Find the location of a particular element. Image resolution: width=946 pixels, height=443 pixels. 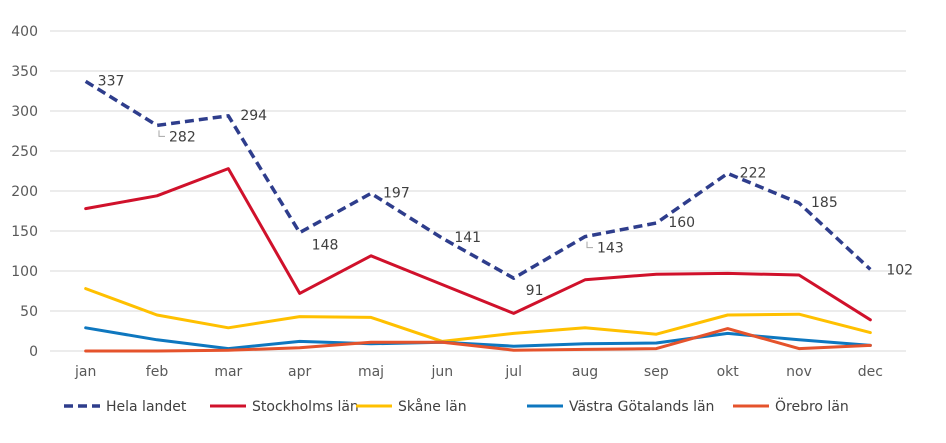

x-tick-label: jan is located at coordinates (85, 372).